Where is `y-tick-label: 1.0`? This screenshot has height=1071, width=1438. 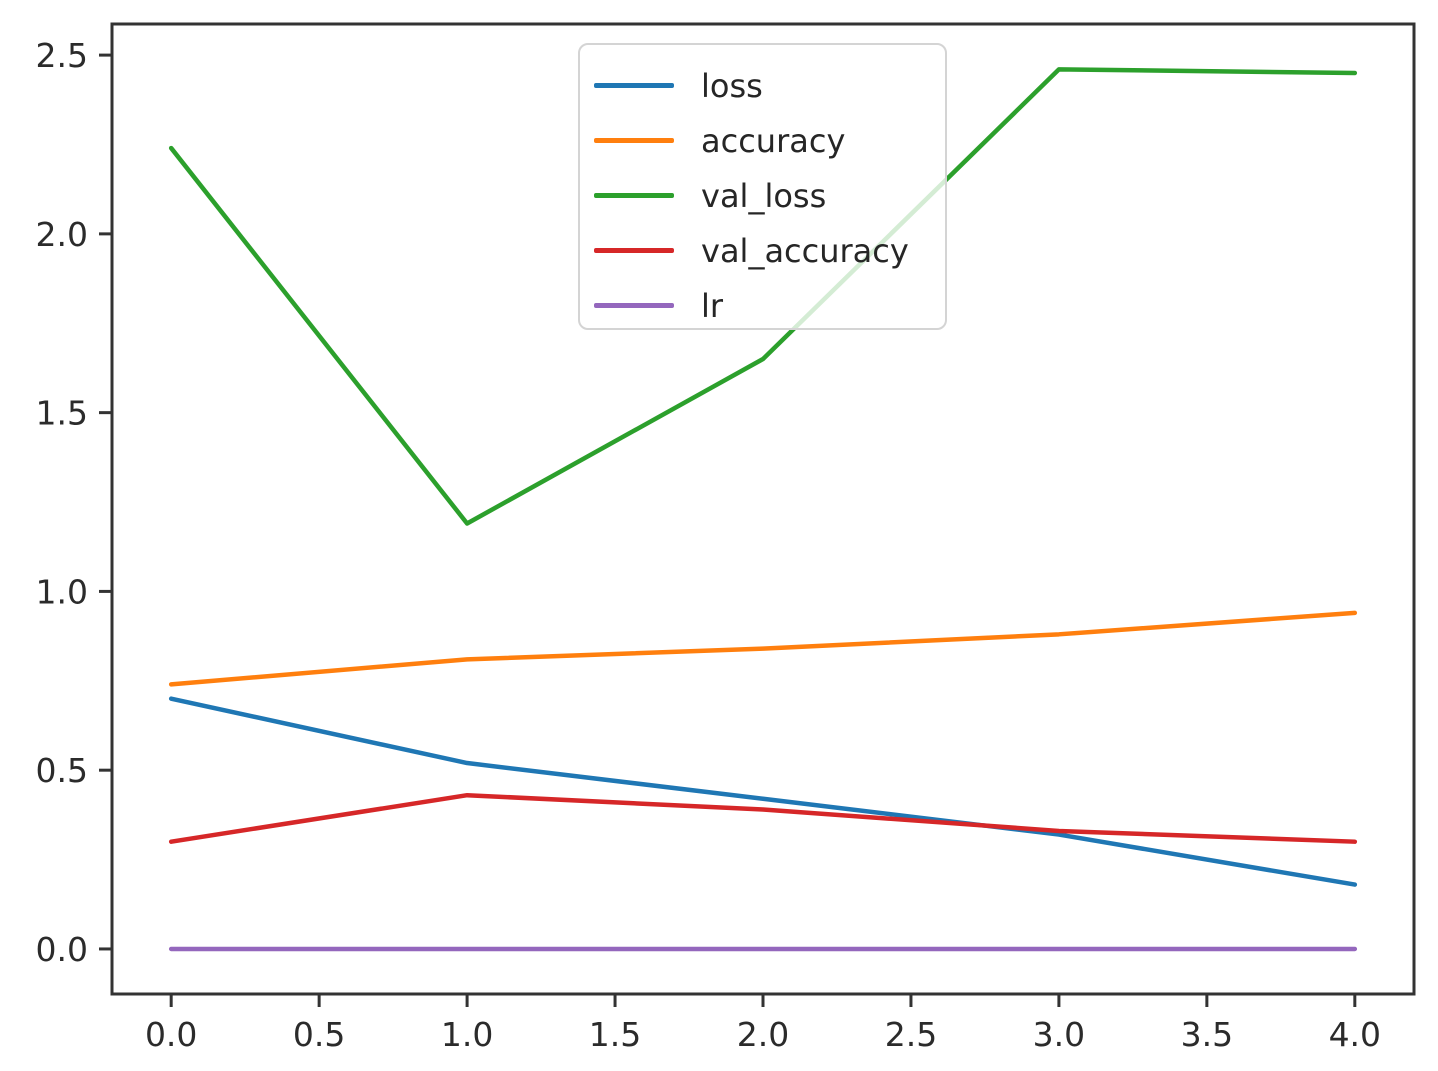
y-tick-label: 1.0 is located at coordinates (62, 591).